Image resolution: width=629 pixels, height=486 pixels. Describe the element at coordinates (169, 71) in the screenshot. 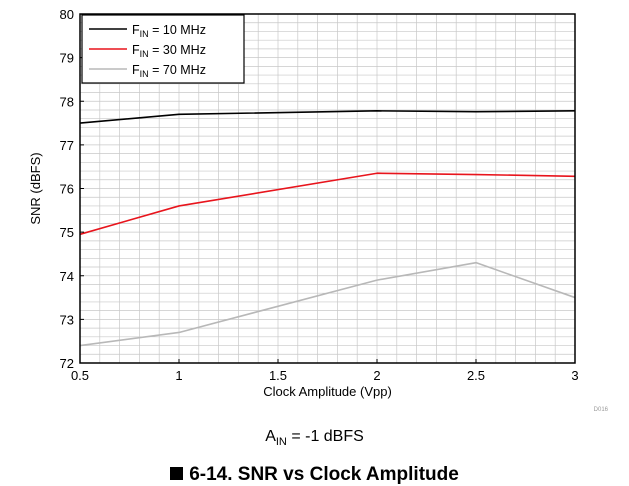

I see `legend-label: FIN = 70 MHz` at that location.